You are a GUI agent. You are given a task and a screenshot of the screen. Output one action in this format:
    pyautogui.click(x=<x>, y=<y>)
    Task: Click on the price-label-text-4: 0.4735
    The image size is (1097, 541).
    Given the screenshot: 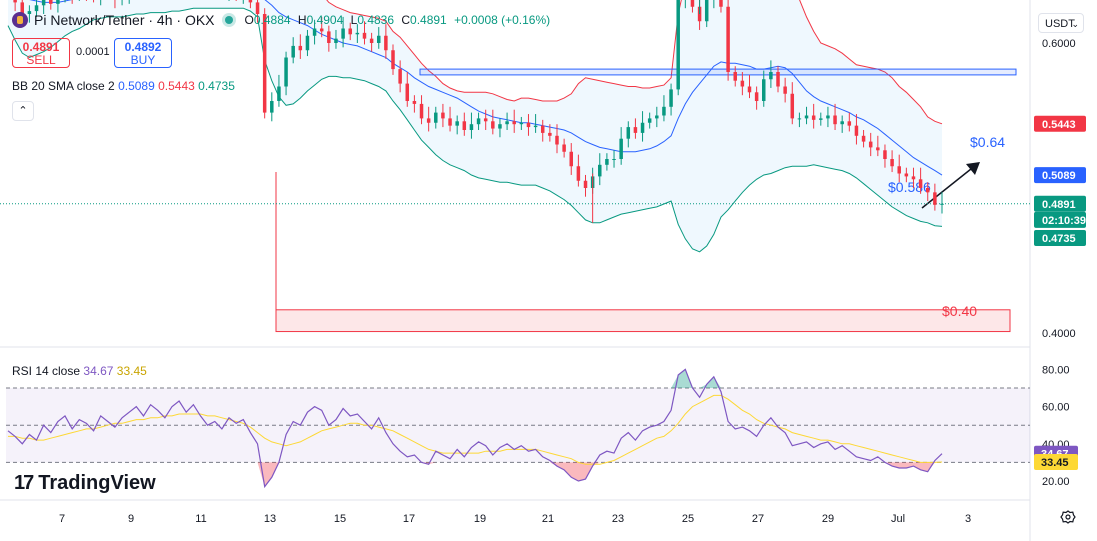 What is the action you would take?
    pyautogui.click(x=1059, y=239)
    